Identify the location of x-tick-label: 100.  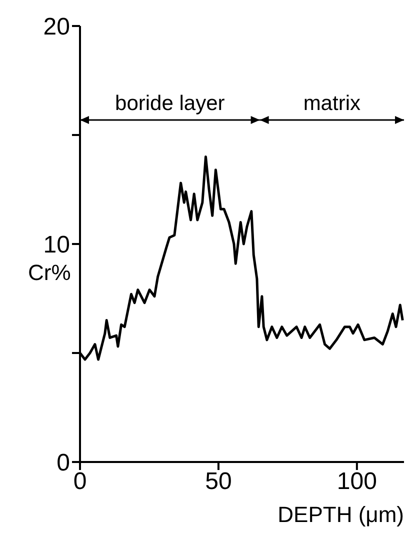
(356, 482).